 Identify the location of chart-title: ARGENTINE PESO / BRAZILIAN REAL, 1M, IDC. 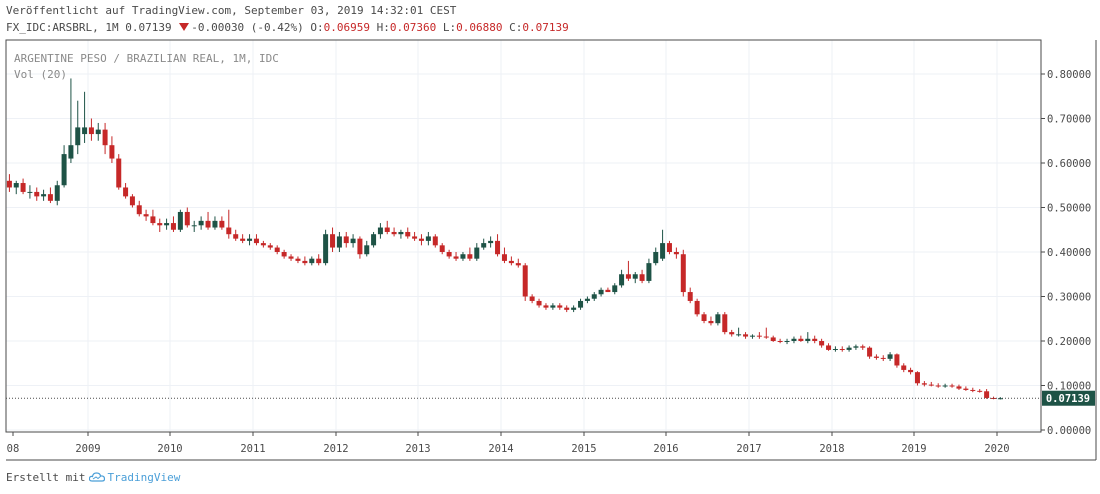
(146, 58).